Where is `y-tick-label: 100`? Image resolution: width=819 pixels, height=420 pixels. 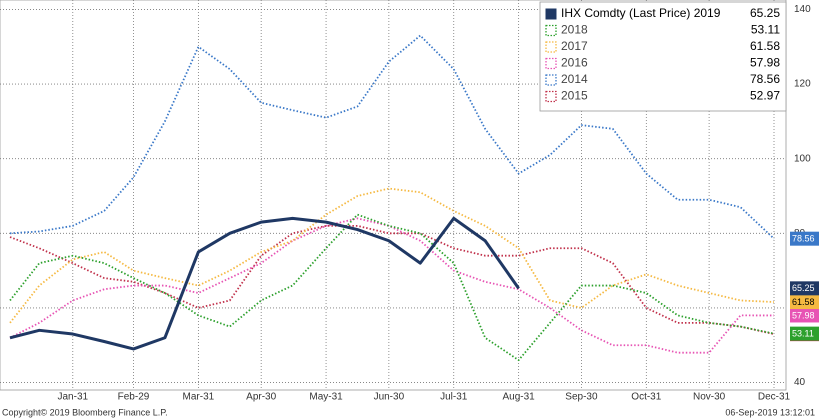
y-tick-label: 100 is located at coordinates (802, 158).